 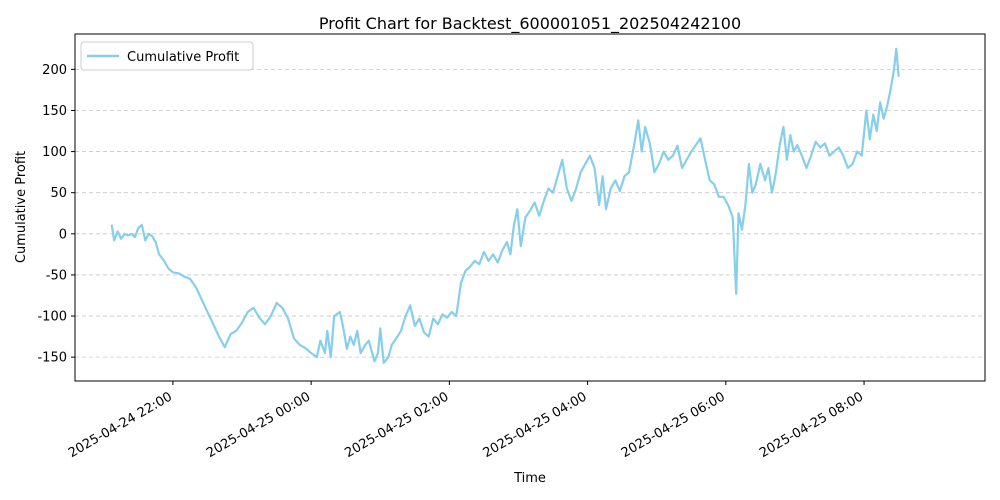 What do you see at coordinates (396, 425) in the screenshot?
I see `x-tick-label: 2025-04-25 02:00` at bounding box center [396, 425].